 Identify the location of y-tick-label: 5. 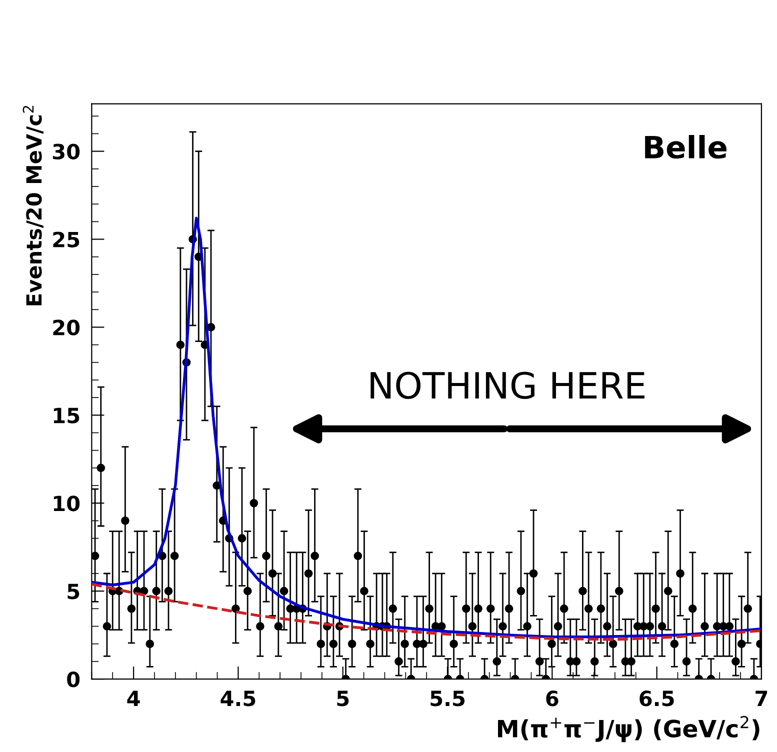
(74, 592).